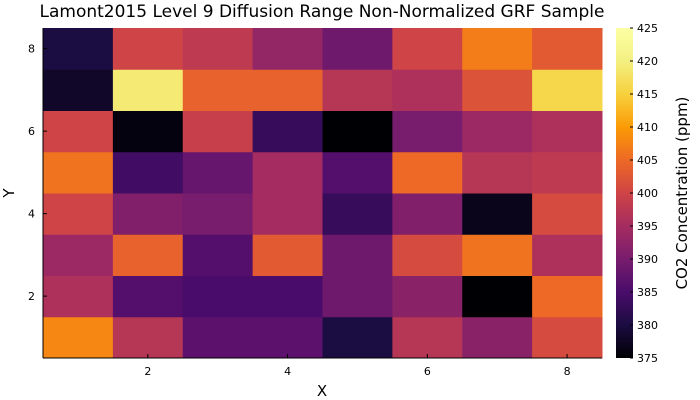  I want to click on x-tick-label: 4, so click(287, 371).